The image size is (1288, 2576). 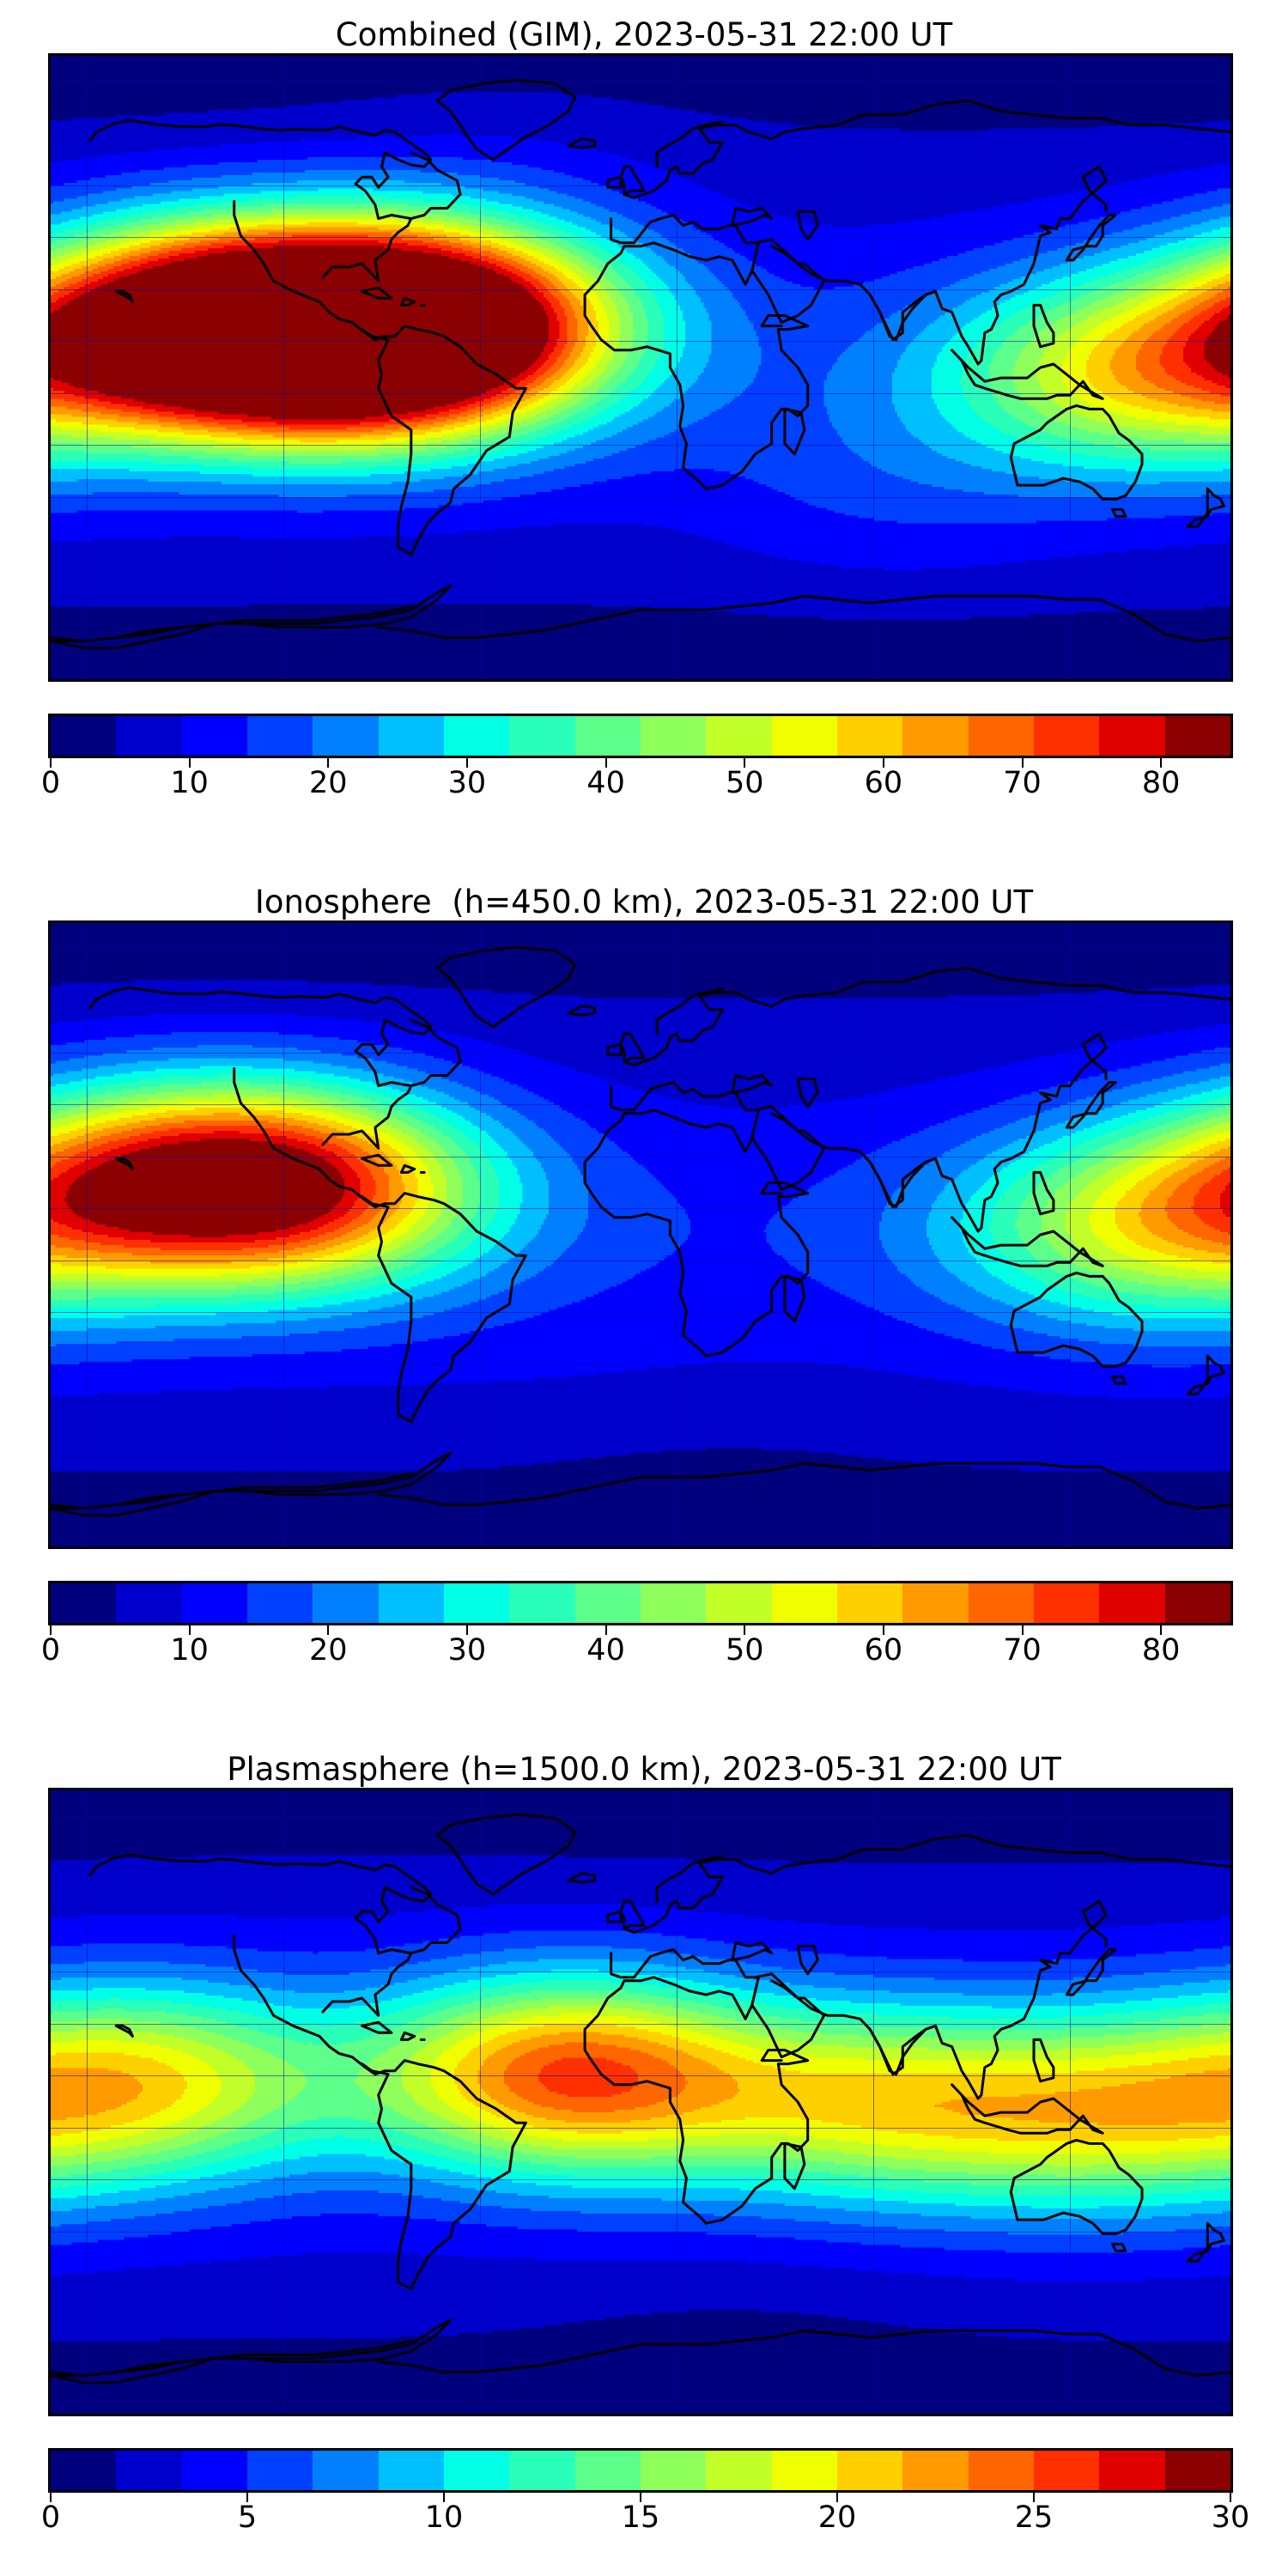 I want to click on colorbar-ticks-1: 0 10 20 30 40 50 60 70 80, so click(x=637, y=781).